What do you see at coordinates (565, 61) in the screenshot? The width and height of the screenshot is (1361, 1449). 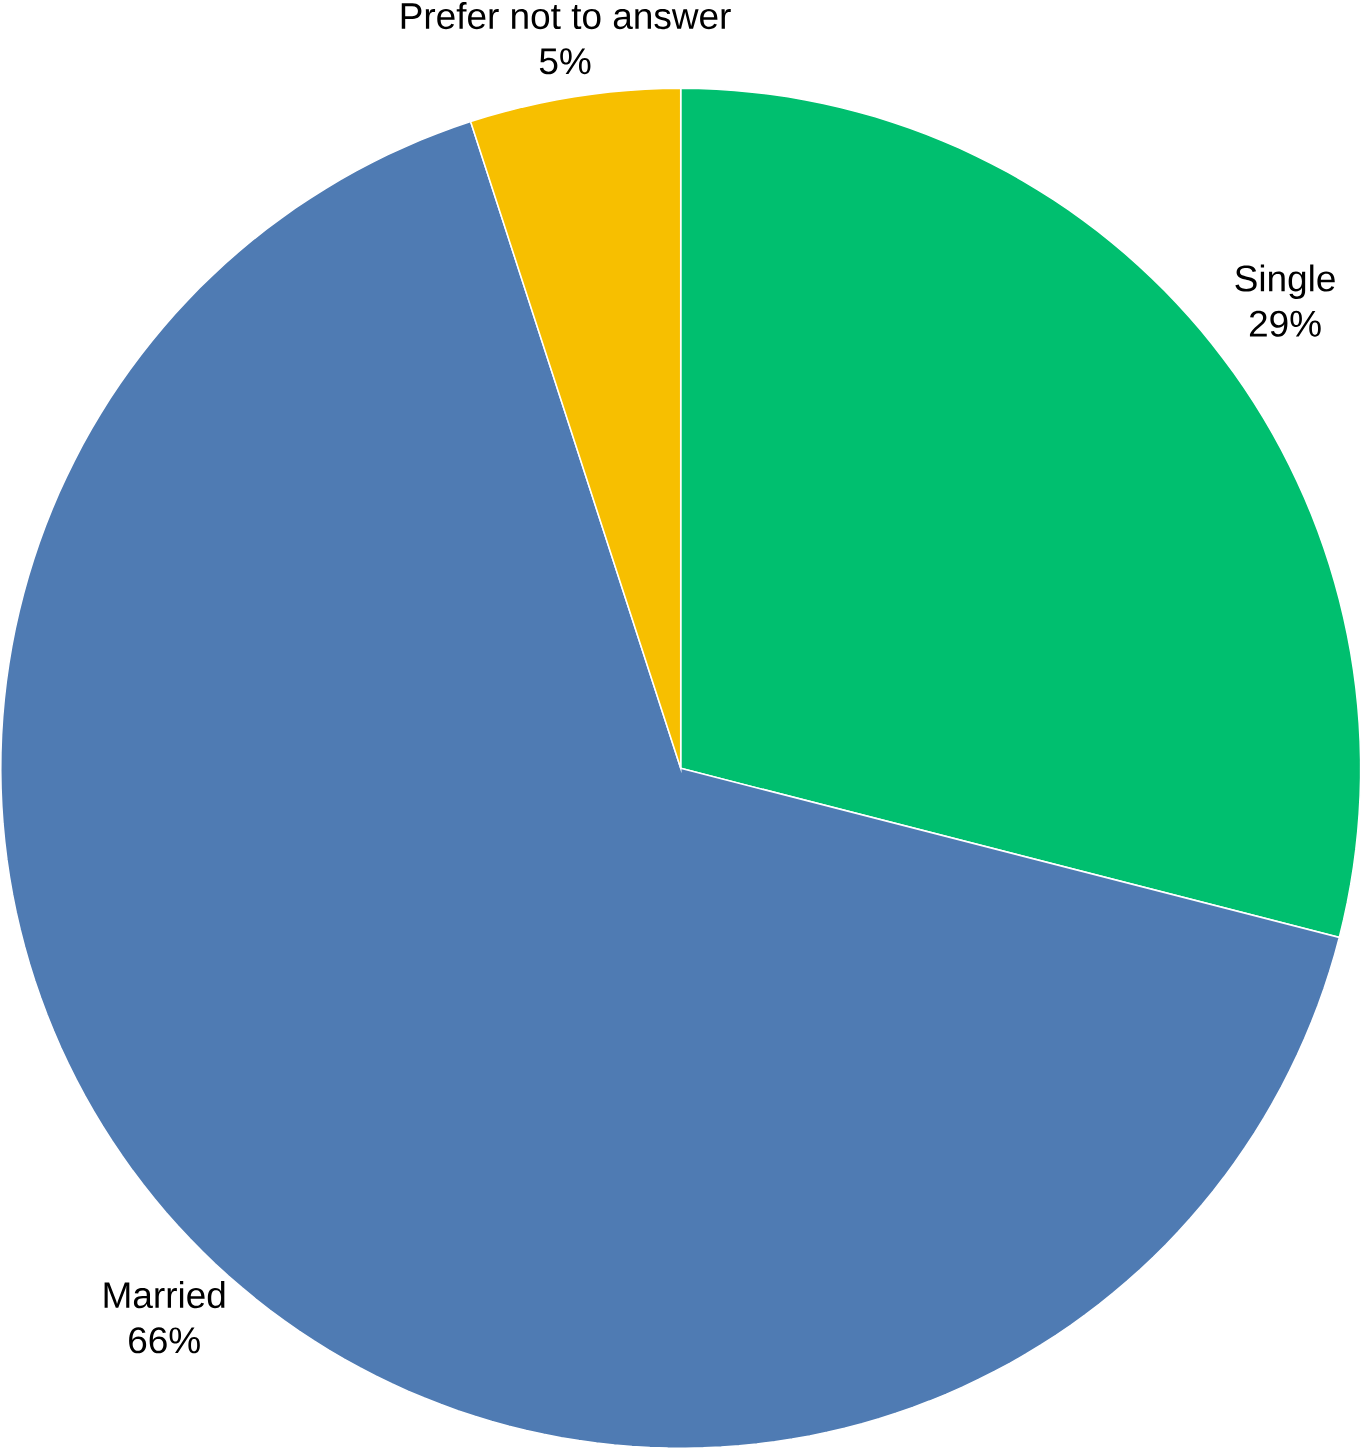 I see `data-label: 5%` at bounding box center [565, 61].